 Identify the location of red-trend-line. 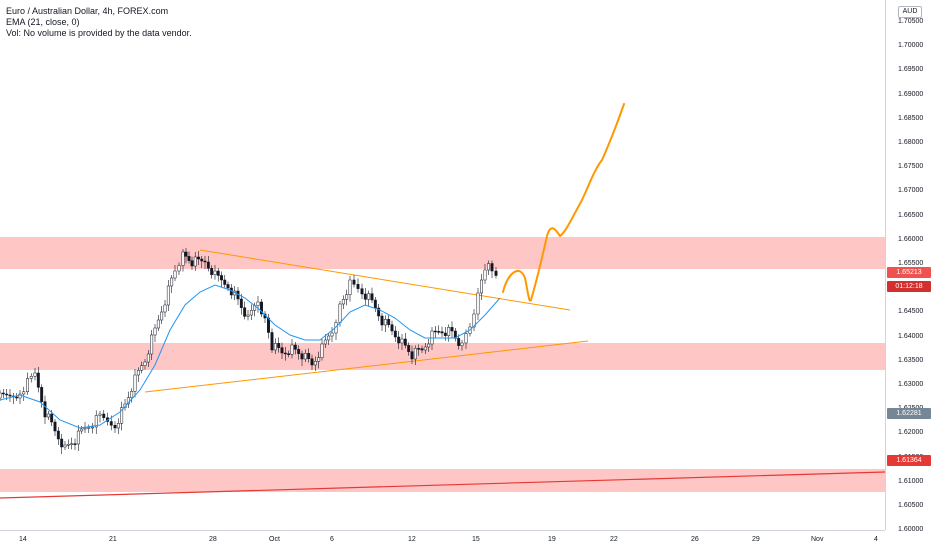
(442, 485).